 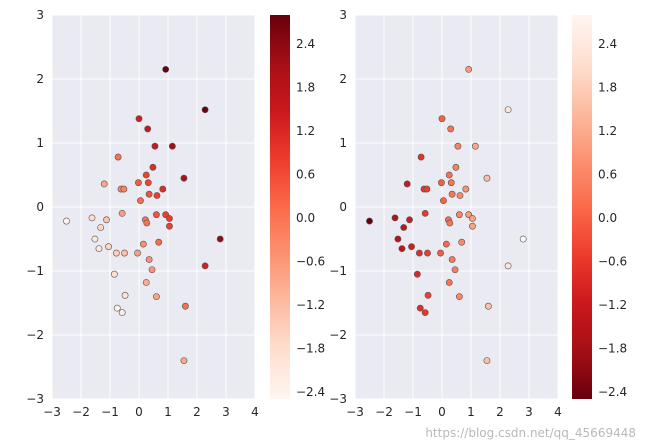 What do you see at coordinates (607, 174) in the screenshot?
I see `colorbar-tick-label: 0.6` at bounding box center [607, 174].